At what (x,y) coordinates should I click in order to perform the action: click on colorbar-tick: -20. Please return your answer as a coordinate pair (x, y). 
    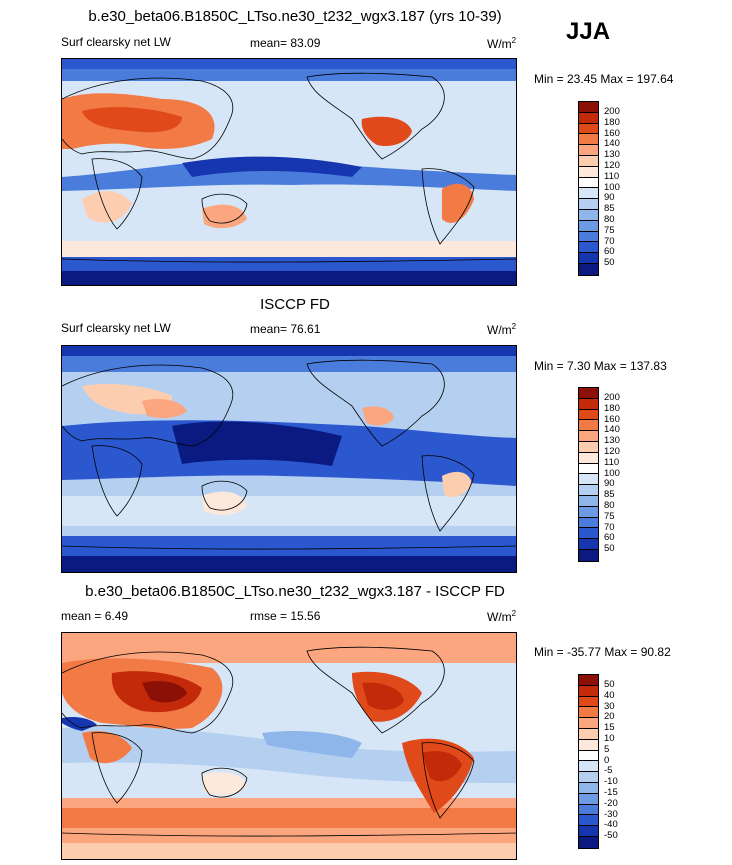
    Looking at the image, I should click on (611, 803).